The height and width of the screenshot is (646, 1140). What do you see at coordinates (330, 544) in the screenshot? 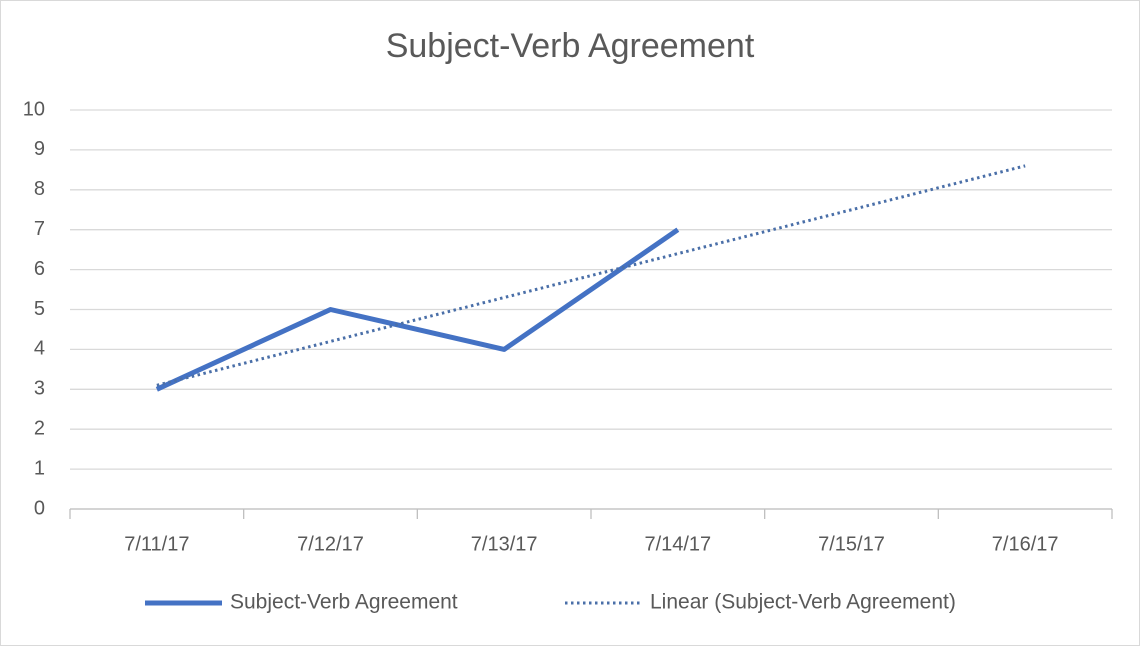
I see `x-tick-label: 7/12/17` at bounding box center [330, 544].